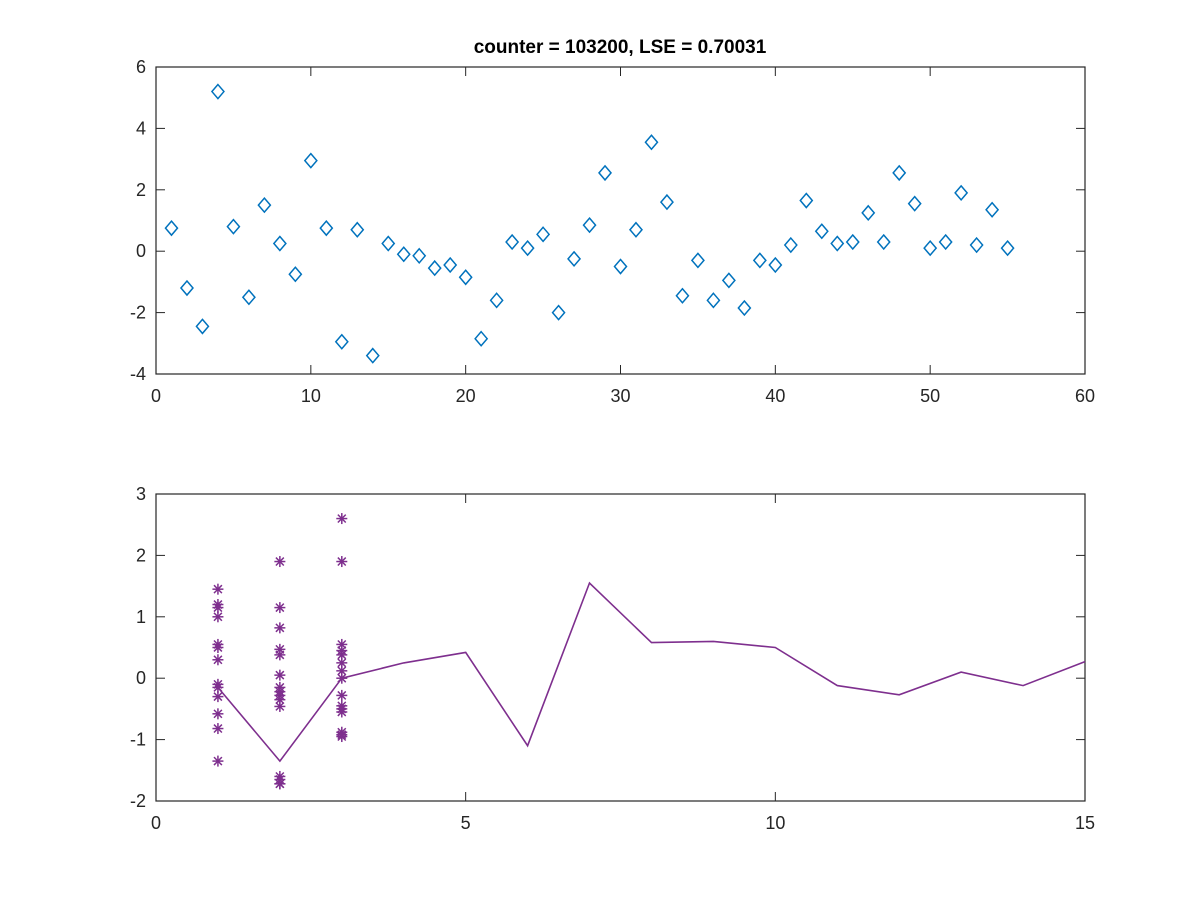  What do you see at coordinates (141, 128) in the screenshot?
I see `top-y-tick-label: 4` at bounding box center [141, 128].